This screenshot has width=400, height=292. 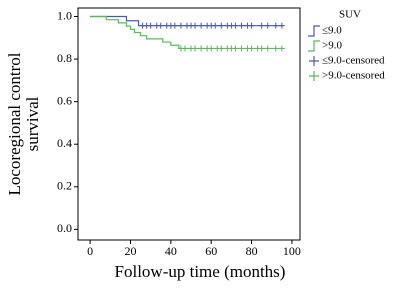 What do you see at coordinates (64, 15) in the screenshot?
I see `y-tick-label: 1.0` at bounding box center [64, 15].